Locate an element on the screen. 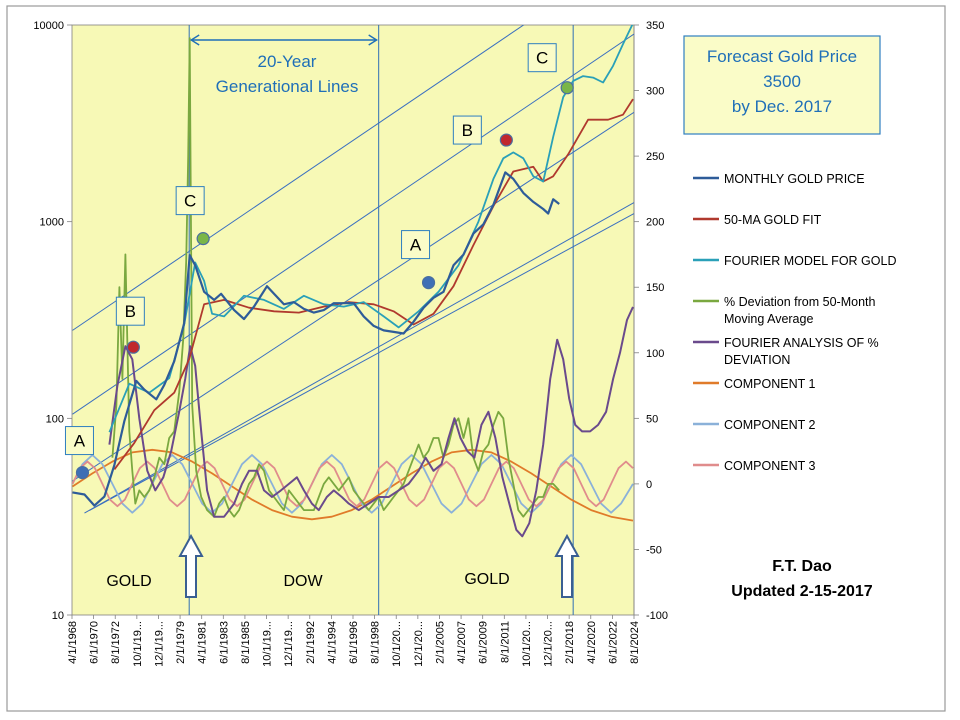 This screenshot has height=720, width=960. legend-label-cont: Moving Average is located at coordinates (768, 319).